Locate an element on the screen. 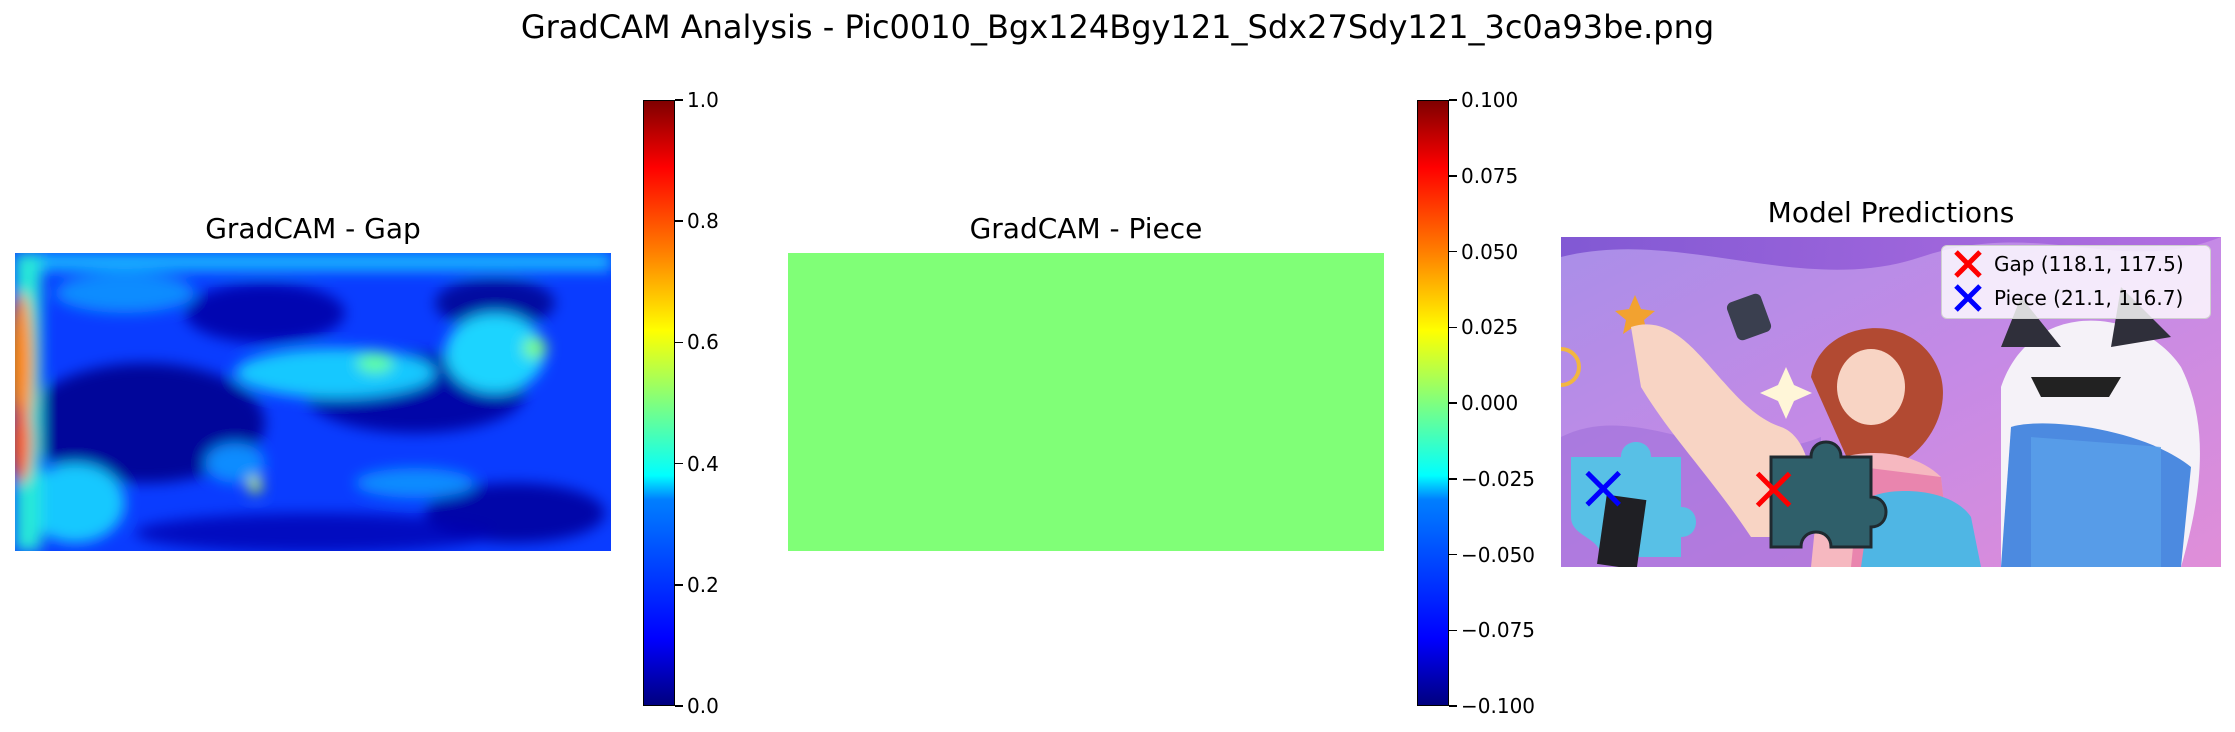 The width and height of the screenshot is (2235, 732). gap-colorbar-tick-label: 0.0 is located at coordinates (703, 706).